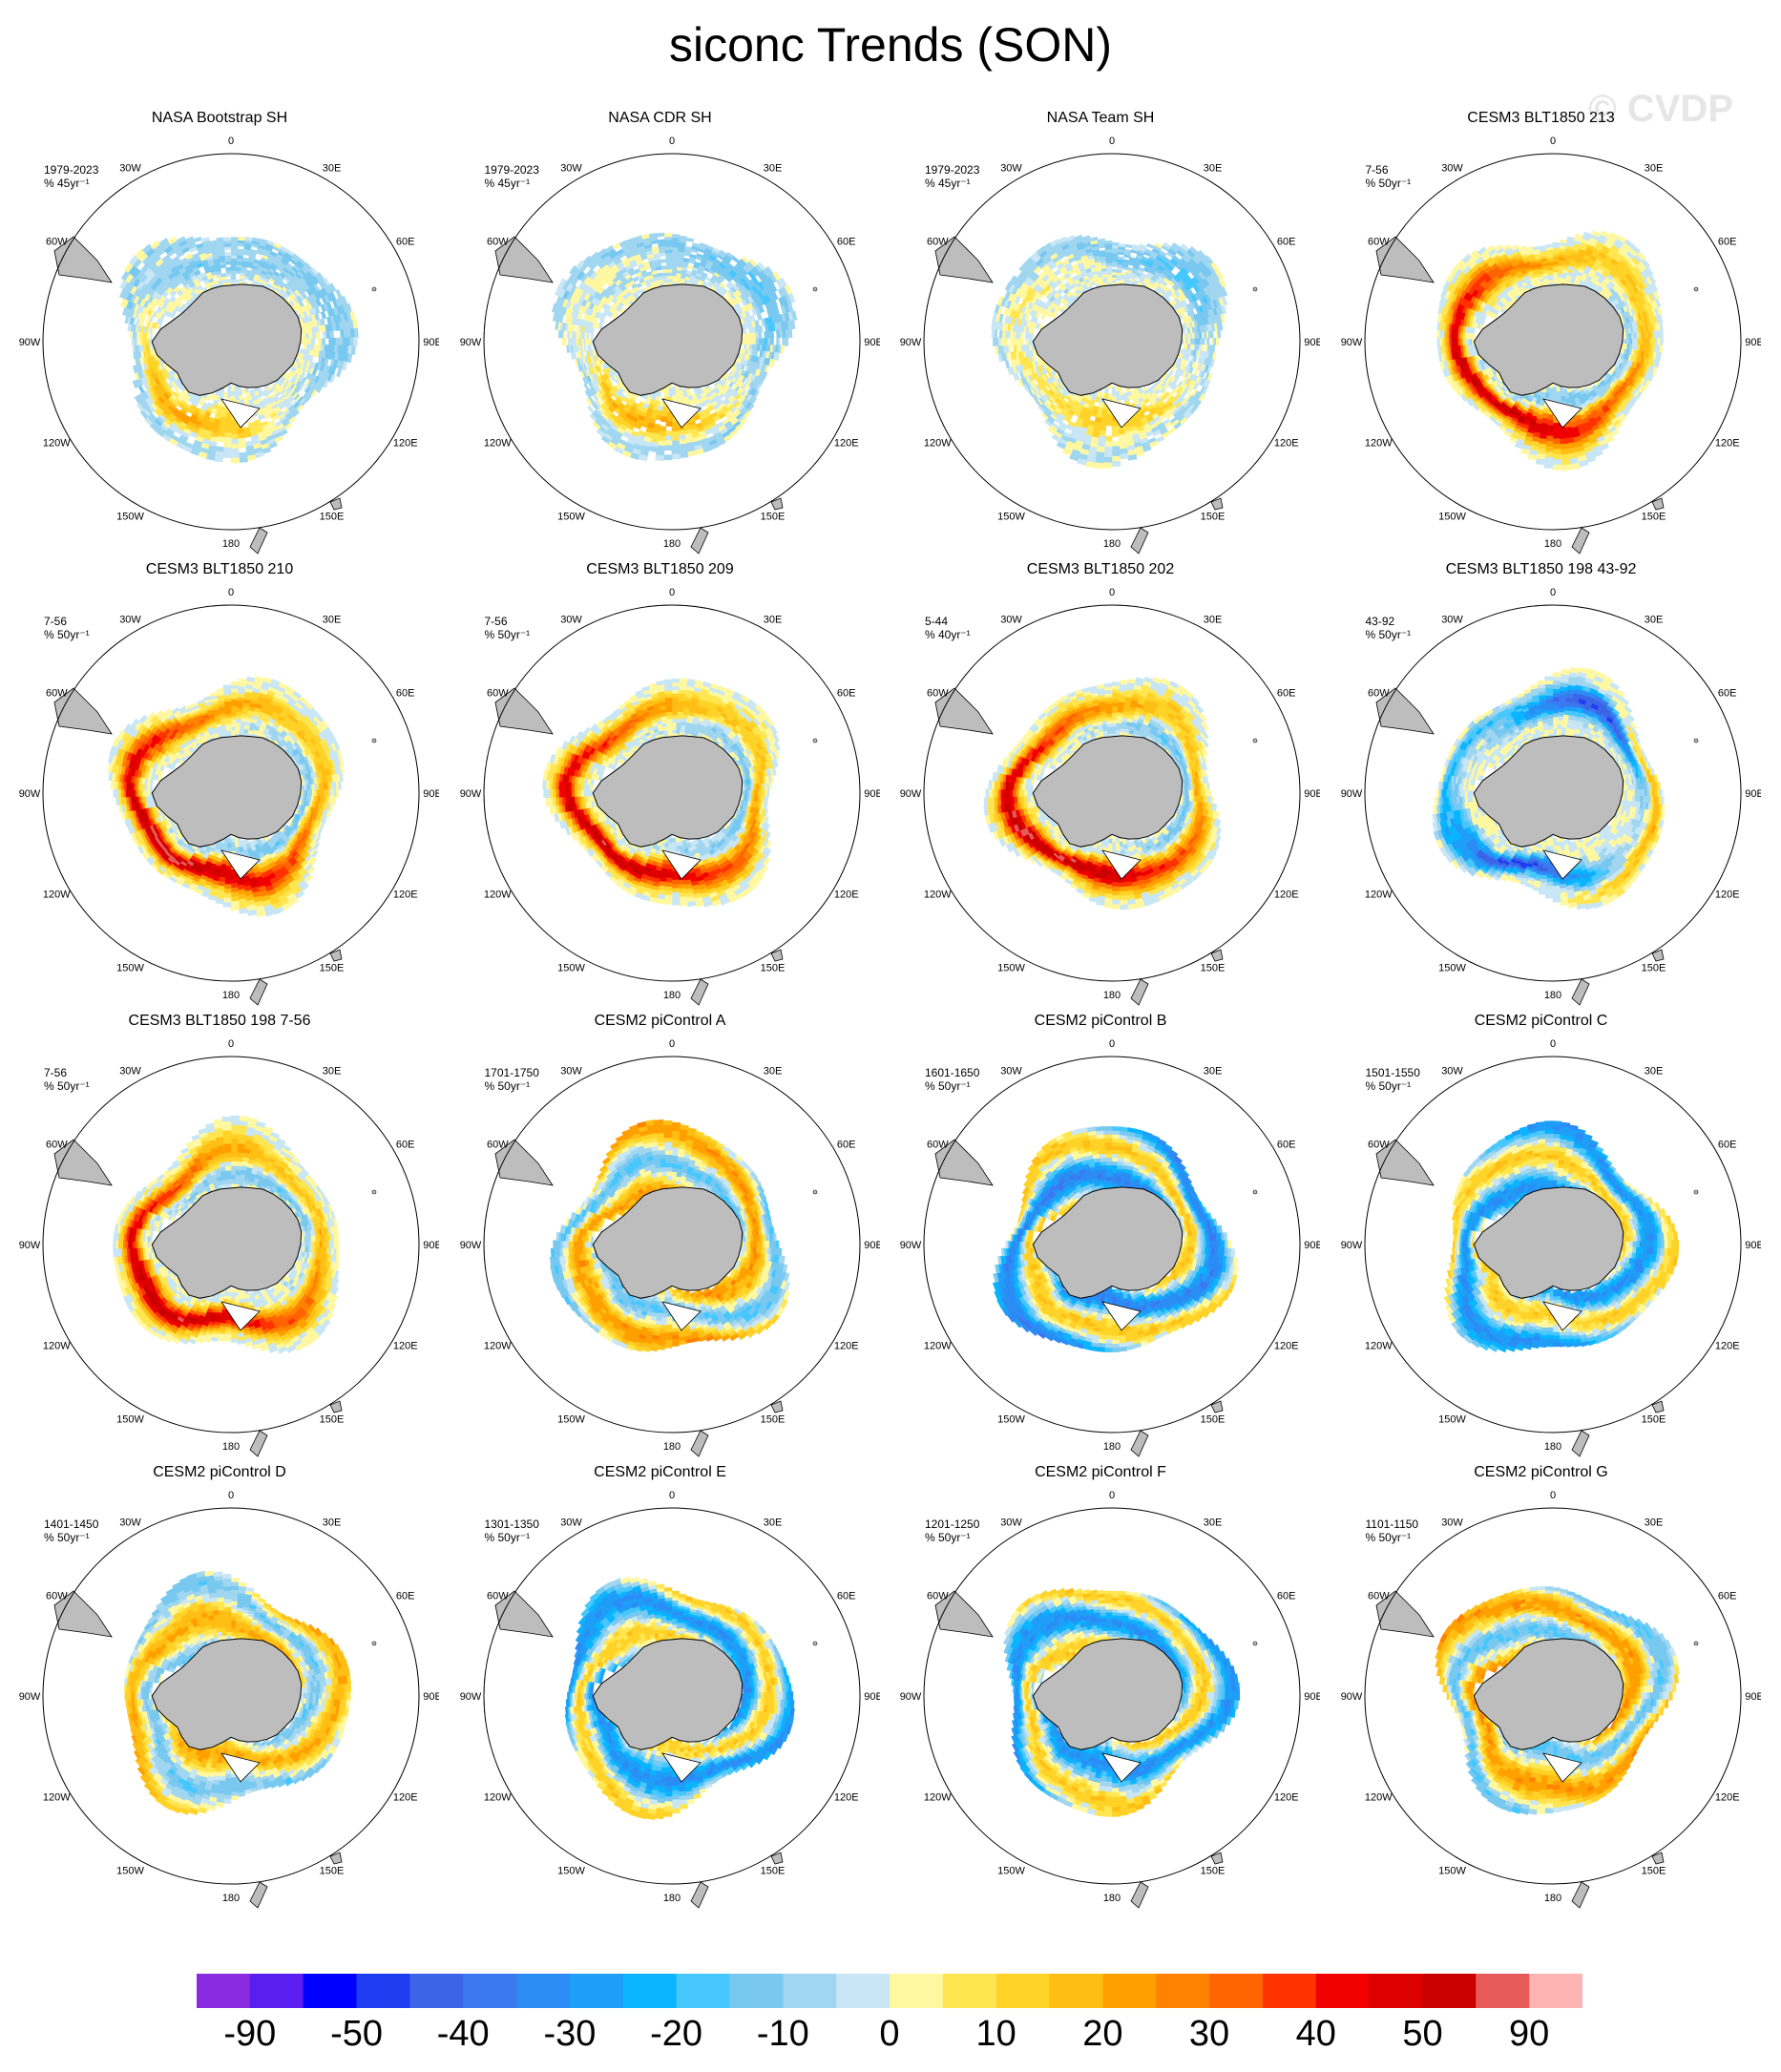  Describe the element at coordinates (660, 569) in the screenshot. I see `panel-title: CESM3 BLT1850 209` at that location.